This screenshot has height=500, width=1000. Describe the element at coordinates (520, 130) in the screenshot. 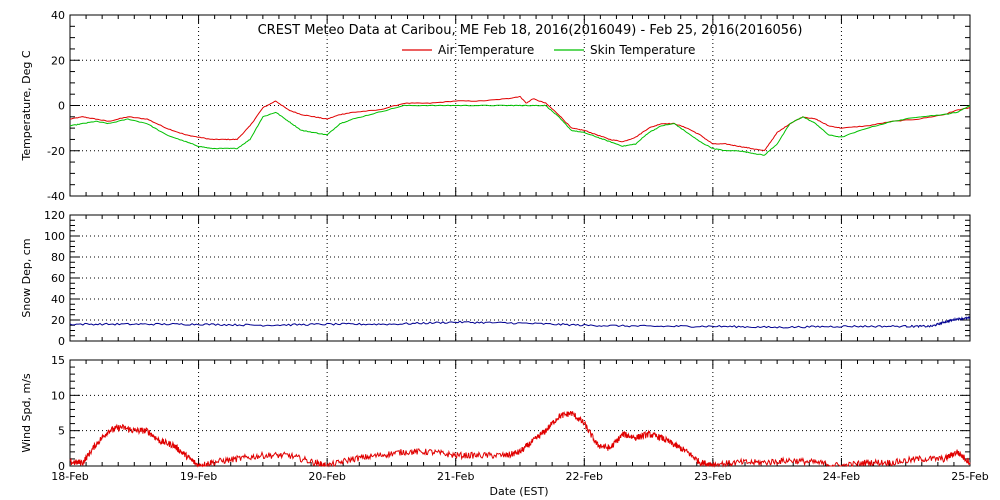

I see `series-line-skin-temperature` at that location.